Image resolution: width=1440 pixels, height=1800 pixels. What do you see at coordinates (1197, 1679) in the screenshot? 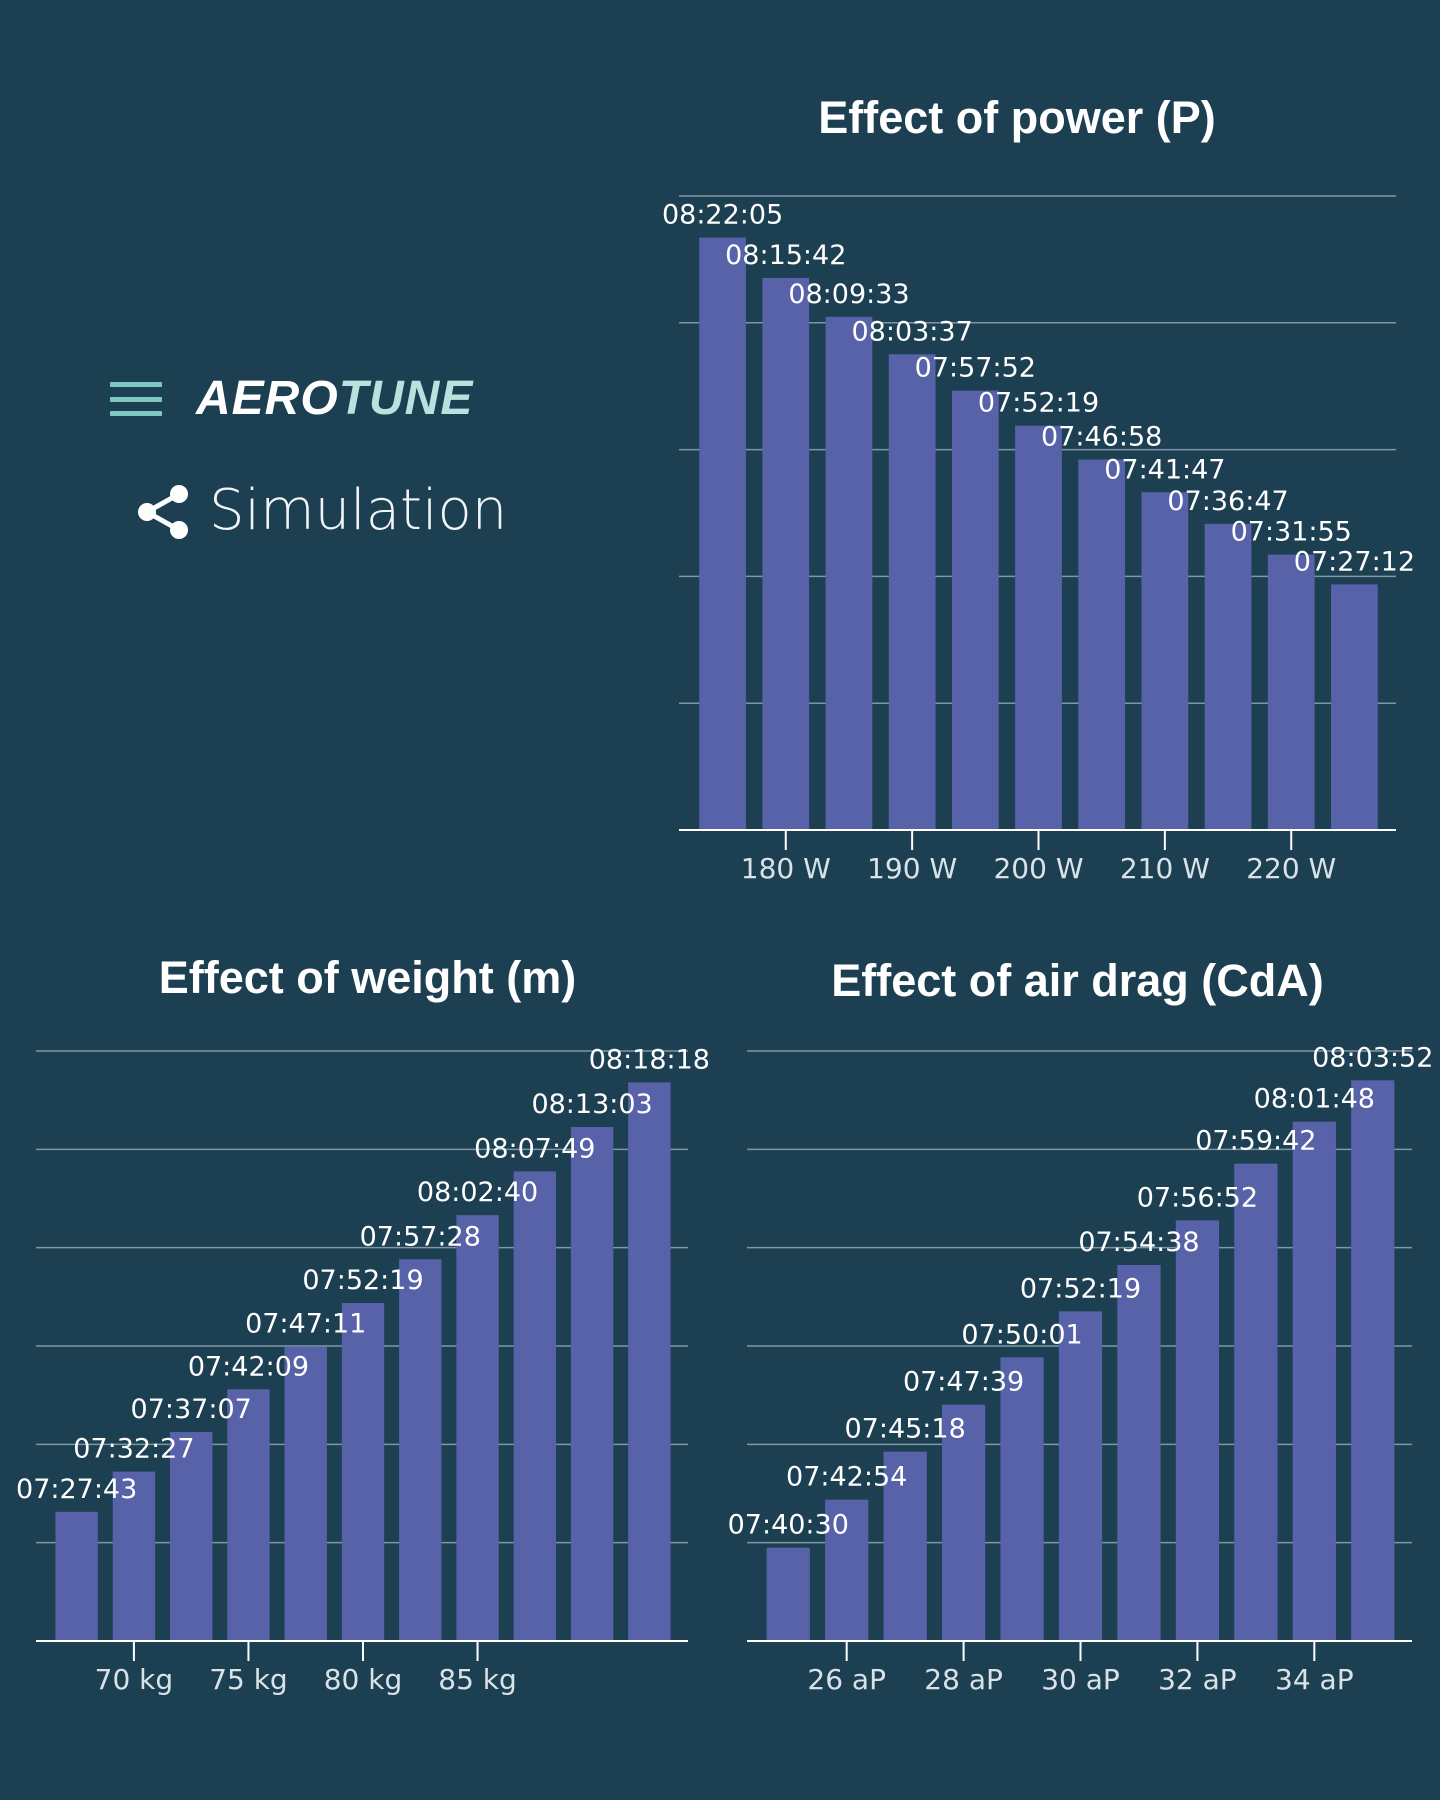
I see `tick-label-drag-3: 32 aP` at bounding box center [1197, 1679].